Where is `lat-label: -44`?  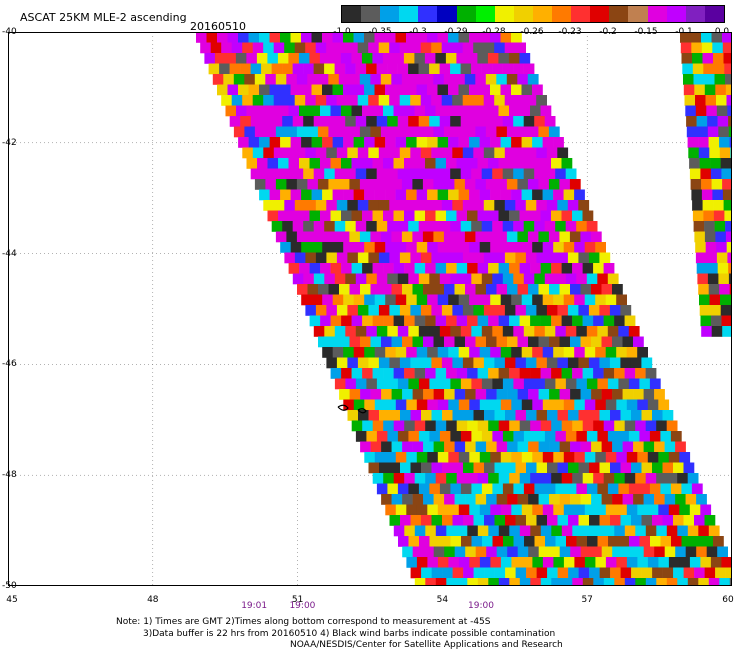 lat-label: -44 is located at coordinates (9, 253).